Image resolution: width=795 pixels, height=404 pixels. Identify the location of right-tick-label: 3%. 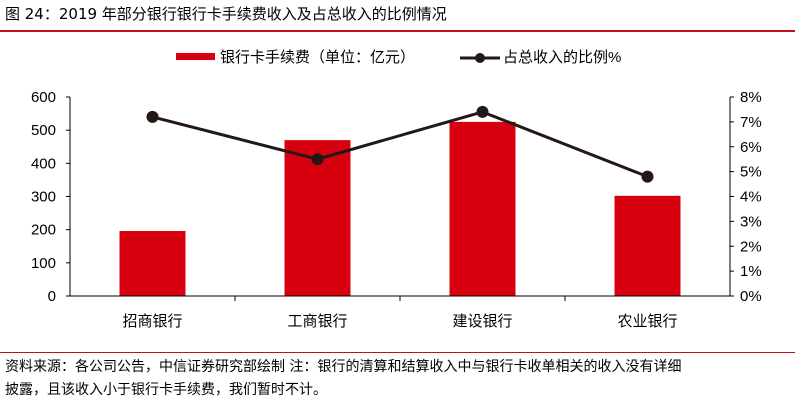
(751, 221).